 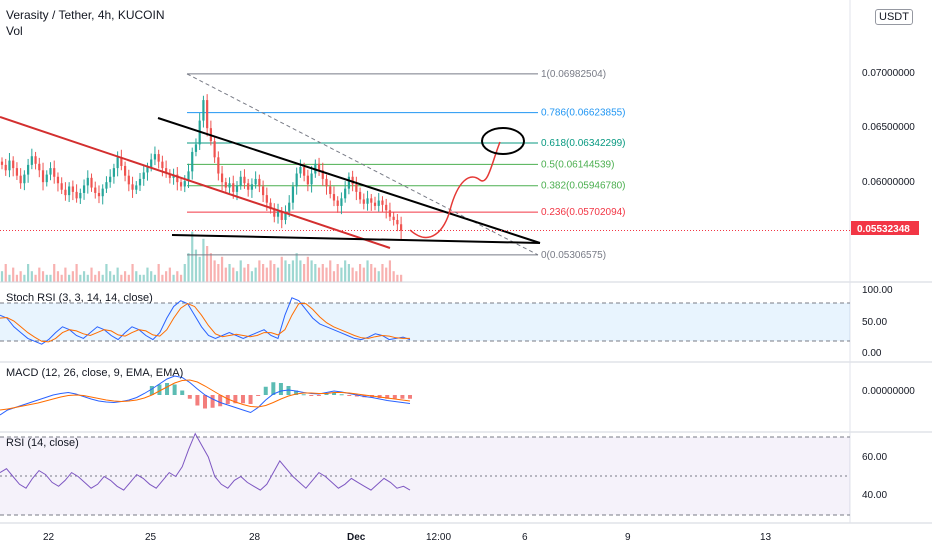 I want to click on stoch-rsi-label: Stoch RSI (3, 3, 14, 14, close), so click(x=79, y=298).